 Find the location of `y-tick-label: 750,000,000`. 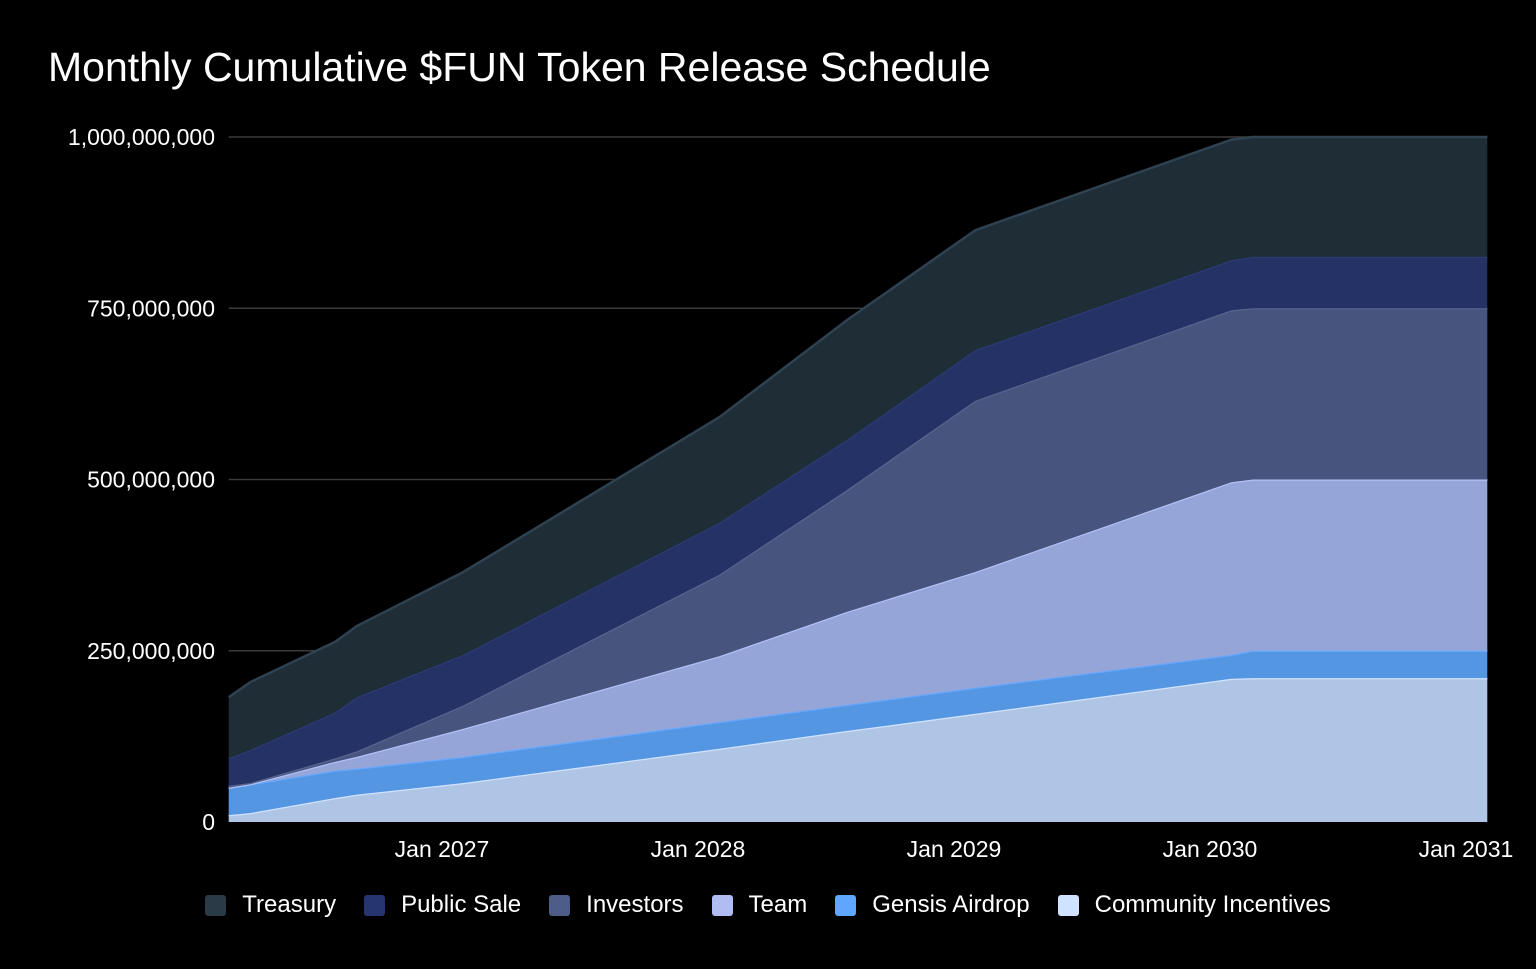

y-tick-label: 750,000,000 is located at coordinates (151, 308).